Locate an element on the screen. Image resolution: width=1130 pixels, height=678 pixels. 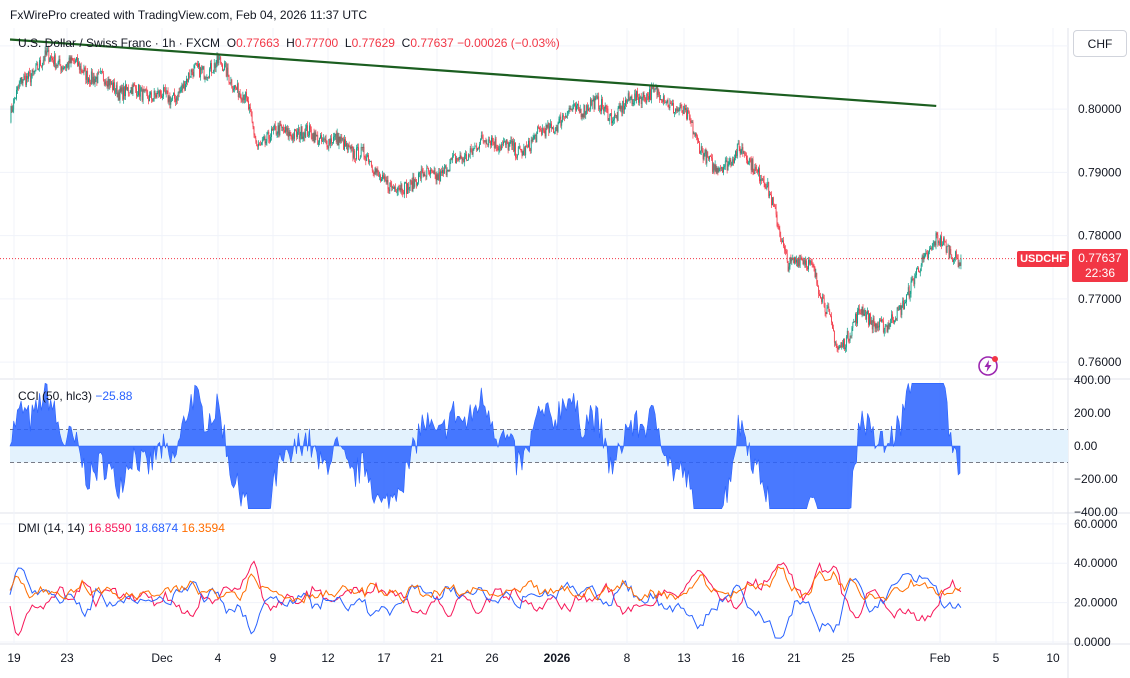
dmi-pane is located at coordinates (485, 599).